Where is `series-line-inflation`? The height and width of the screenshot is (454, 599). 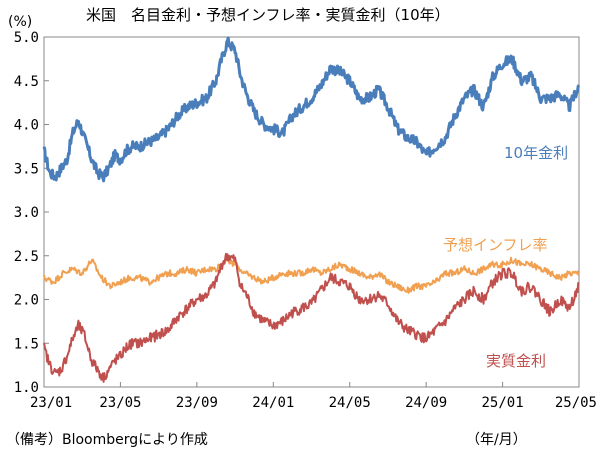 series-line-inflation is located at coordinates (311, 275).